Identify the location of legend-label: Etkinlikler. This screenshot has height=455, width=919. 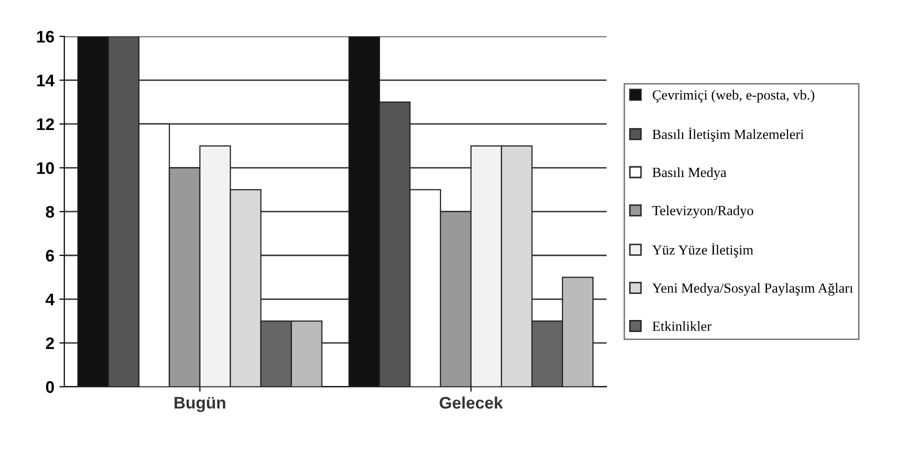
(682, 326).